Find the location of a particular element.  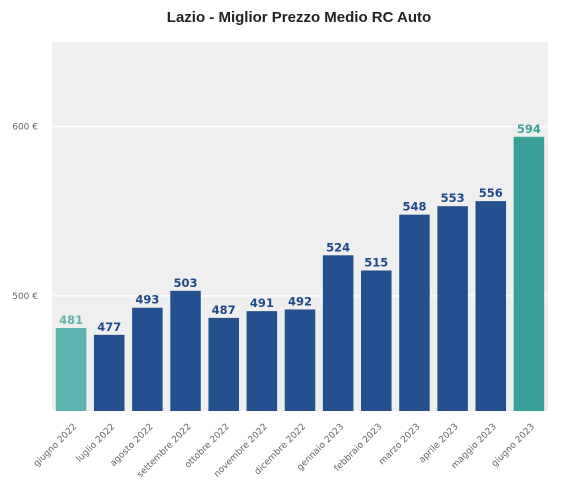

data-label: 503 is located at coordinates (186, 283).